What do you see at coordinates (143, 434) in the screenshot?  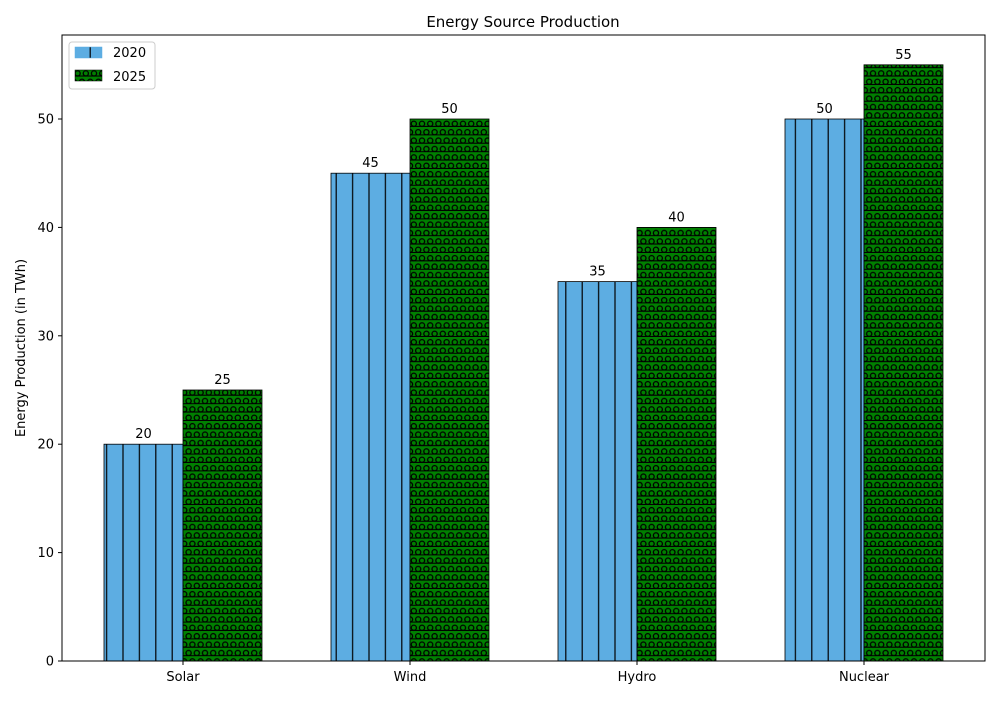 I see `data-label-solar-2020: 20` at bounding box center [143, 434].